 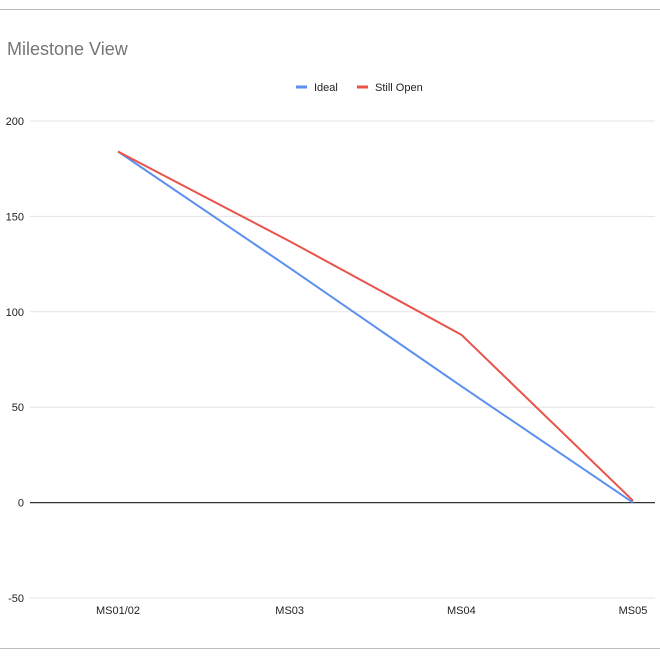 What do you see at coordinates (18, 408) in the screenshot?
I see `y-tick-label: 50` at bounding box center [18, 408].